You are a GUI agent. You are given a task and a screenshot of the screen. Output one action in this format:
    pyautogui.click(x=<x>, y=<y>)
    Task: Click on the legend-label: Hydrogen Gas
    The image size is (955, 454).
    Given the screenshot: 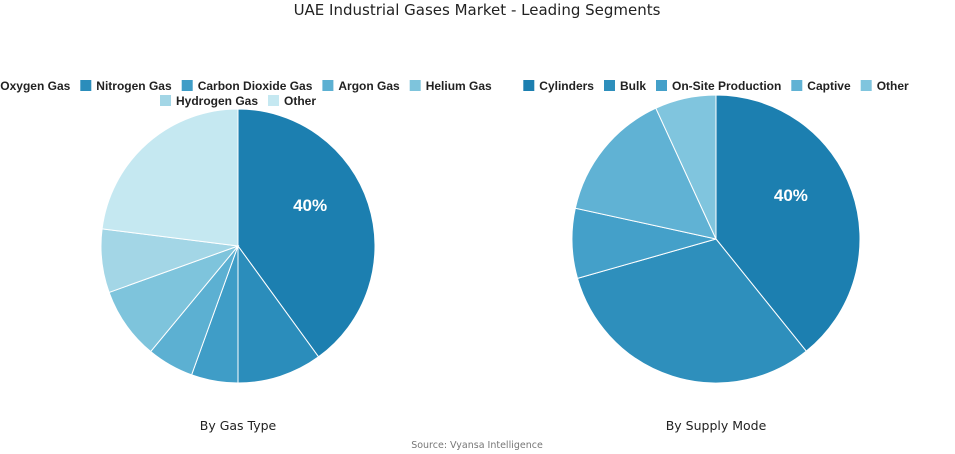 What is the action you would take?
    pyautogui.click(x=217, y=101)
    